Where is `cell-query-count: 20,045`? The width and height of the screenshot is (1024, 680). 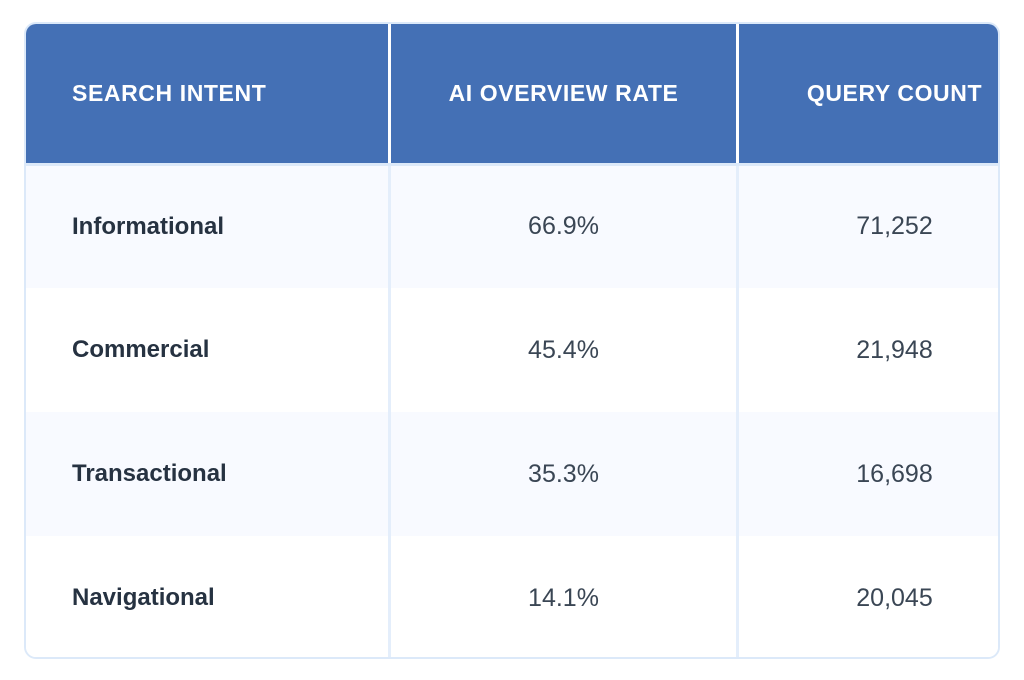
cell-query-count: 20,045 is located at coordinates (867, 596).